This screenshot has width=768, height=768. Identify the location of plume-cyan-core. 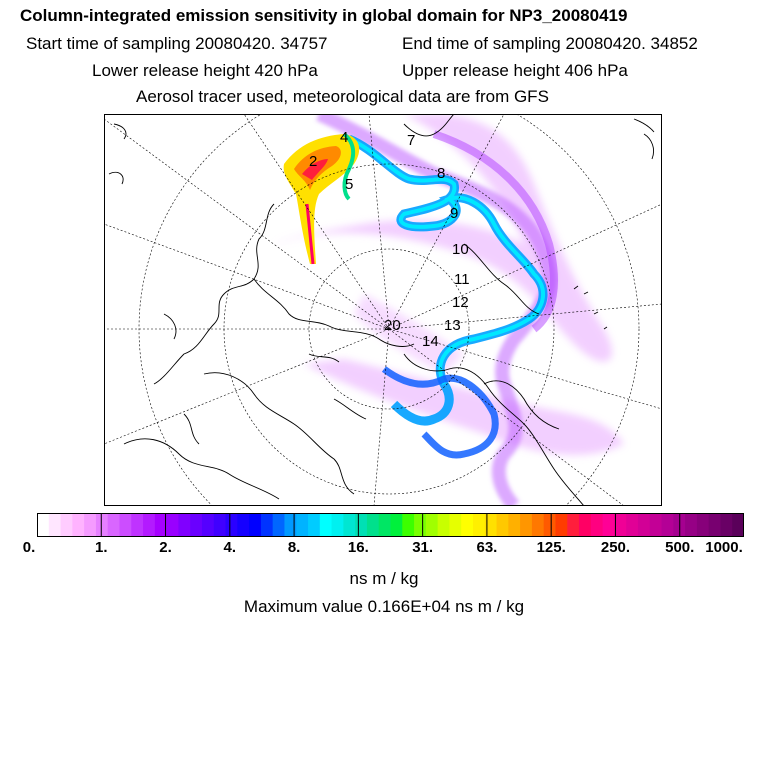
(446, 261).